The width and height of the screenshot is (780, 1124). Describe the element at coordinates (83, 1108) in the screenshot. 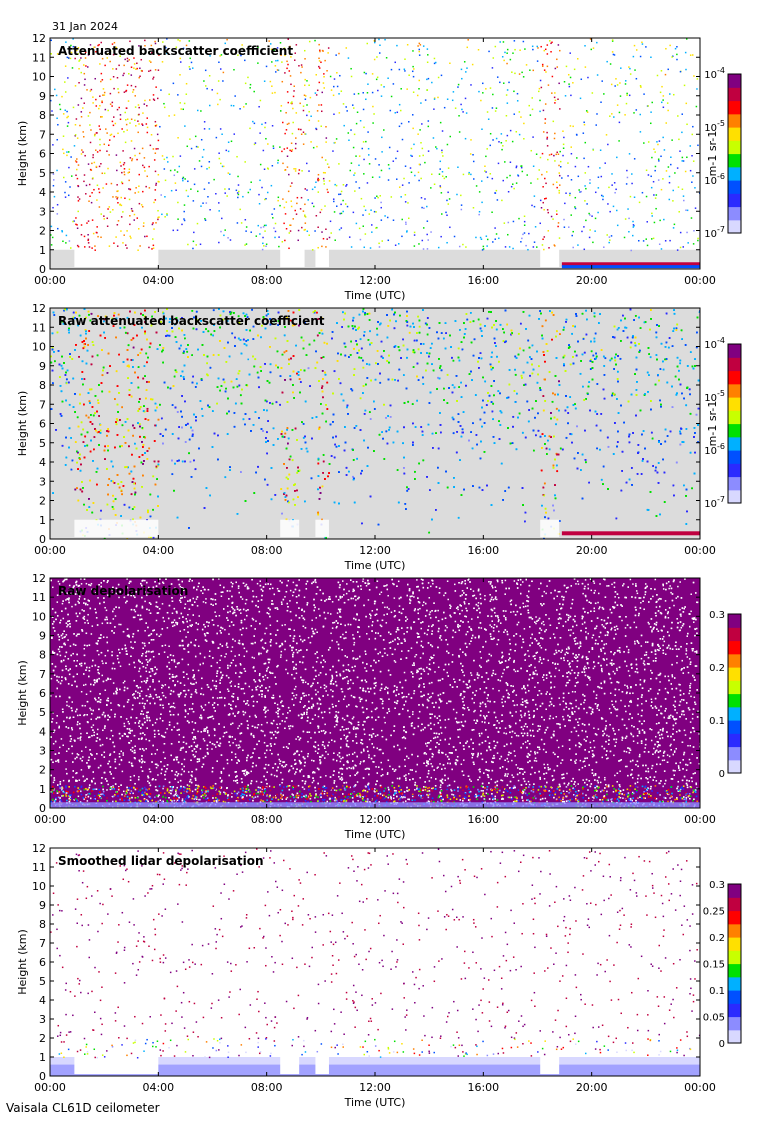

I see `instrument-label: Vaisala CL61D ceilometer` at that location.